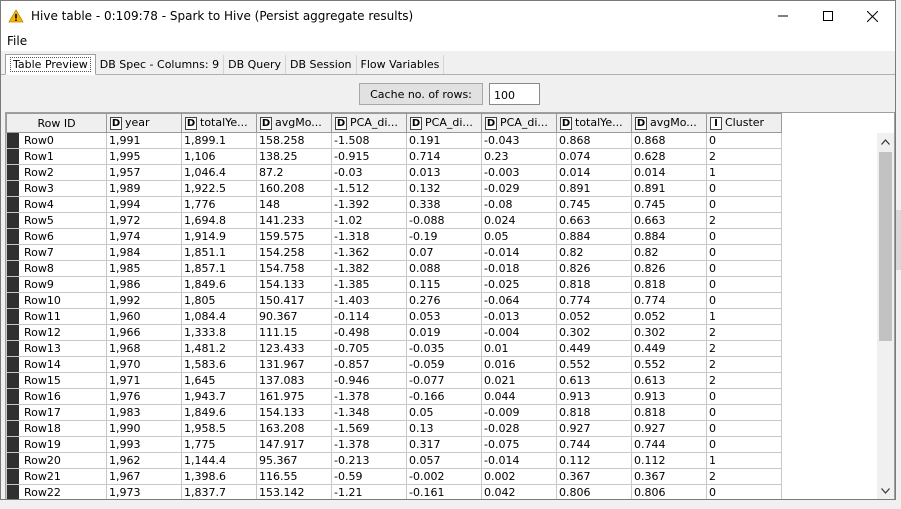  Describe the element at coordinates (519, 444) in the screenshot. I see `table-cell: -0.075` at that location.